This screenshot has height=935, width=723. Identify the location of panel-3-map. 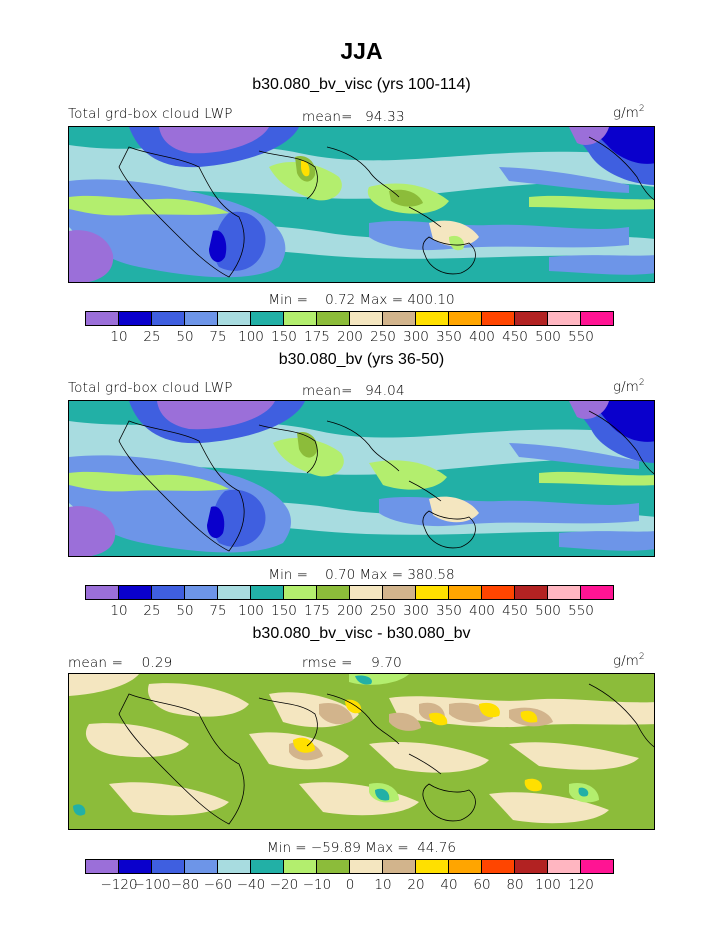
(361, 751).